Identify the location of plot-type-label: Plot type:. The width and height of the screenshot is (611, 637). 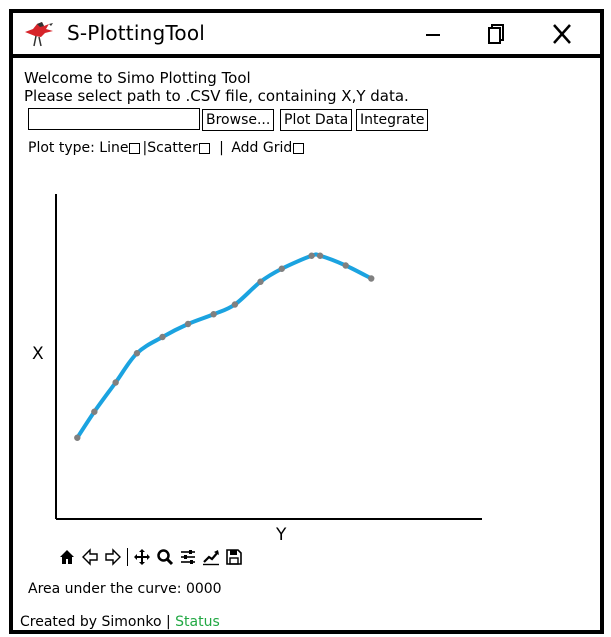
(61, 148).